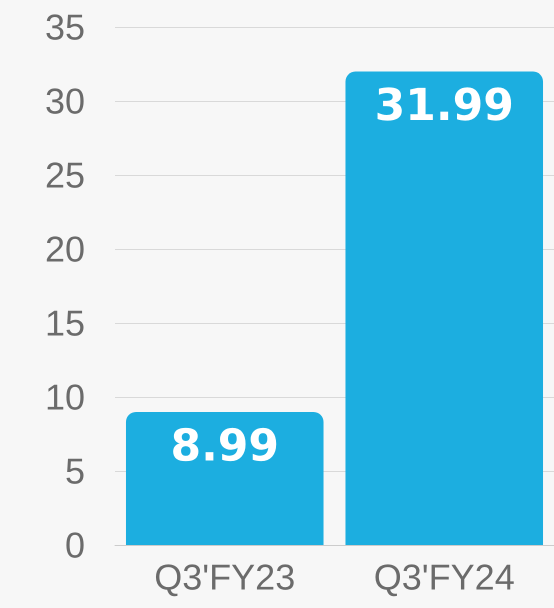  Describe the element at coordinates (225, 577) in the screenshot. I see `x-tick-label: Q3'FY23` at that location.